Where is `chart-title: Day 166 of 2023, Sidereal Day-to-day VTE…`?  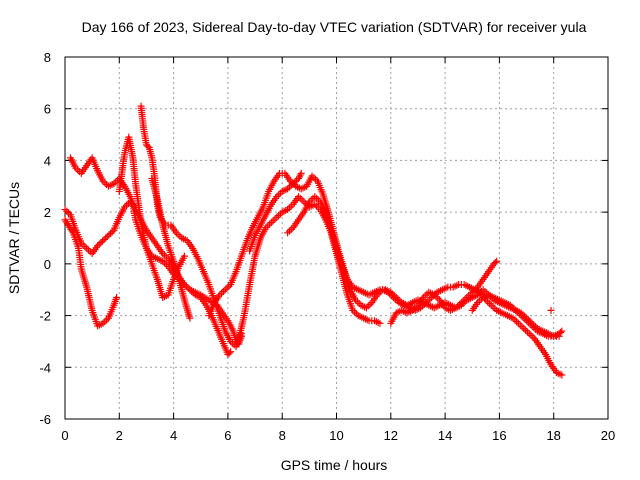 chart-title: Day 166 of 2023, Sidereal Day-to-day VTE… is located at coordinates (334, 27).